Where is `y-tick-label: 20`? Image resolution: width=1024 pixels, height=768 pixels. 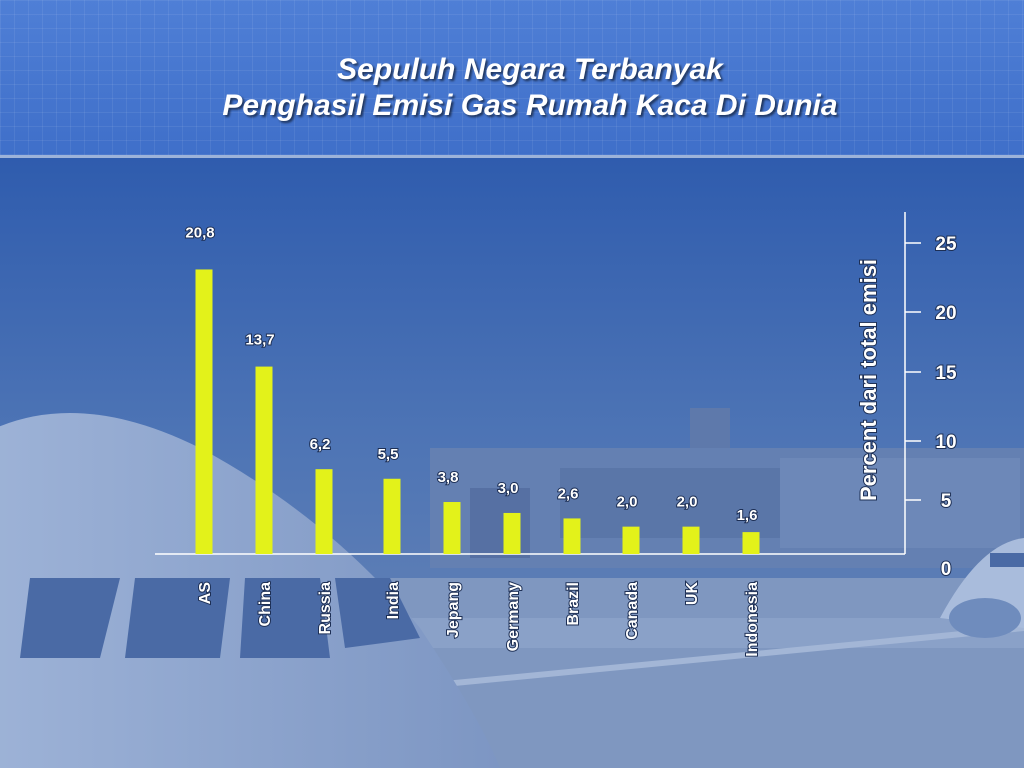 y-tick-label: 20 is located at coordinates (945, 313).